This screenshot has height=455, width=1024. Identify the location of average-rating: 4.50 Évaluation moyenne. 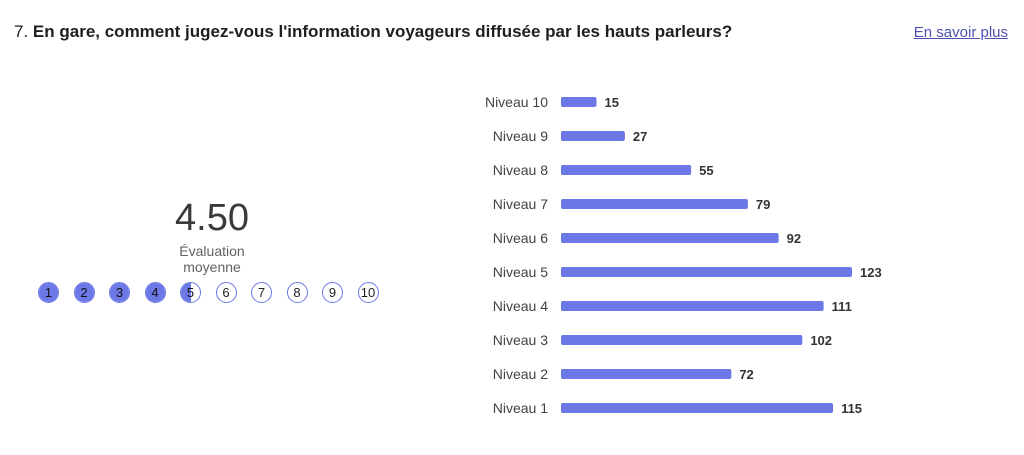
(212, 235).